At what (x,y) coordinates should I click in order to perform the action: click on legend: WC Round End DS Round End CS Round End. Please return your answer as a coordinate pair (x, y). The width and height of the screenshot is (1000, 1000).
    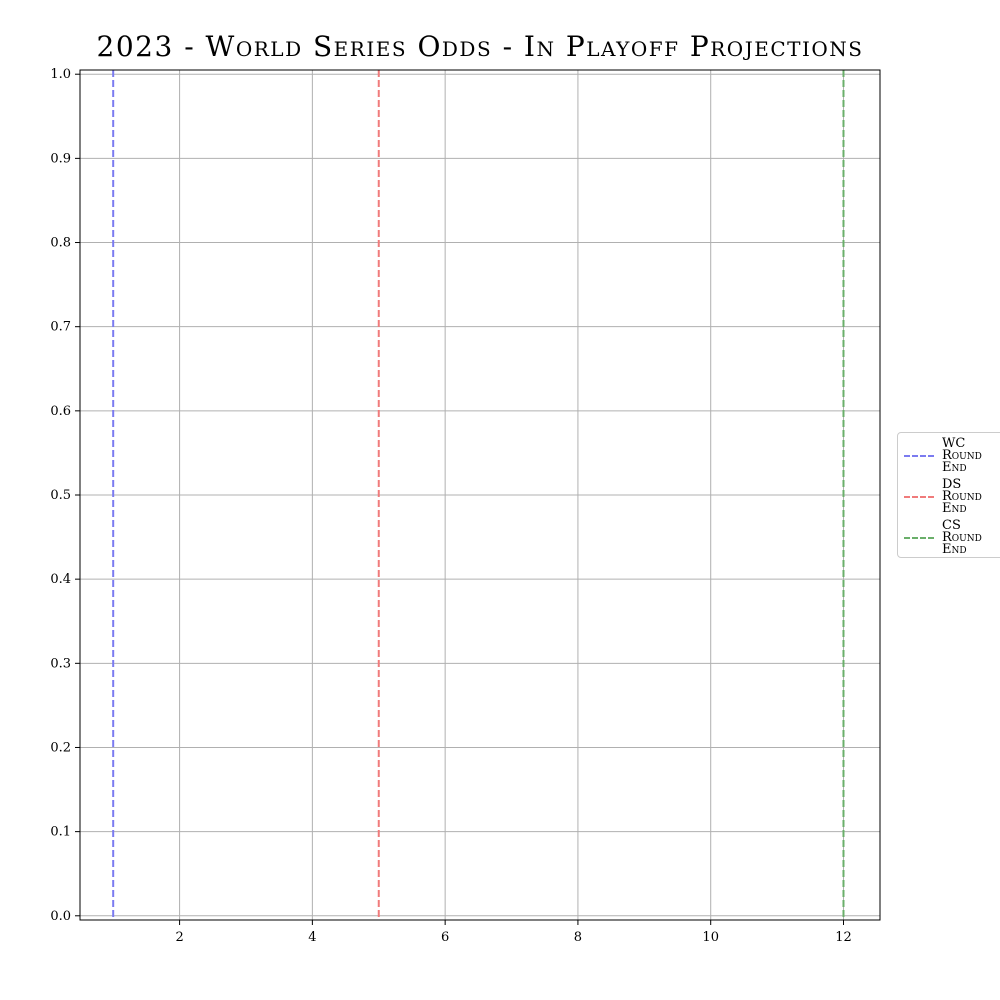
    Looking at the image, I should click on (948, 495).